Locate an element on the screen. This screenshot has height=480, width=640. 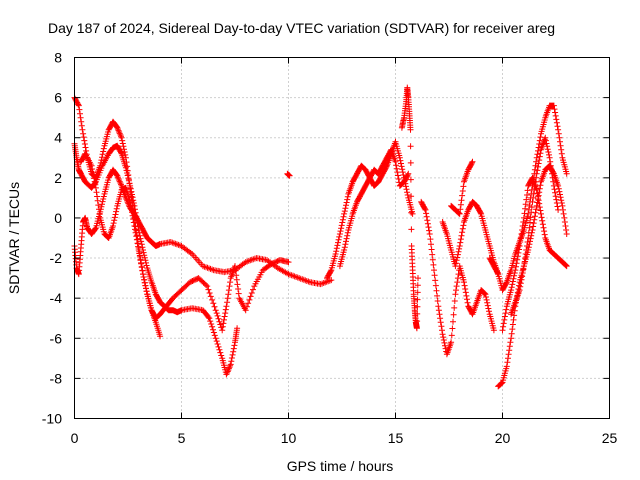
y-tick-label: 8 is located at coordinates (58, 58).